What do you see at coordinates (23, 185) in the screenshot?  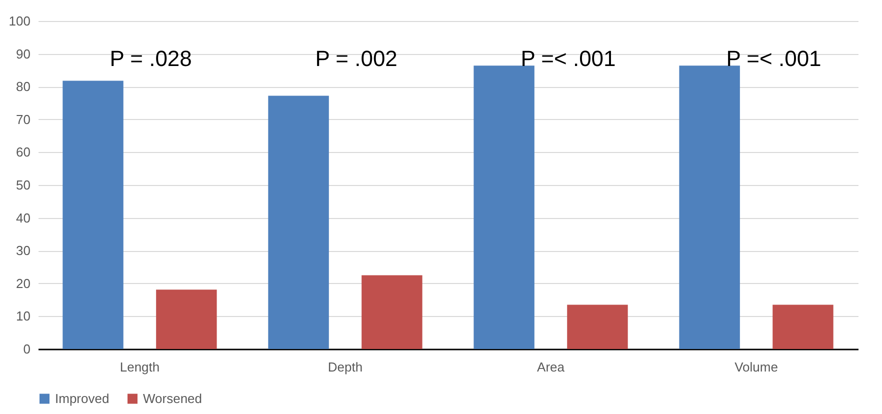 I see `y-tick-label: 50` at bounding box center [23, 185].